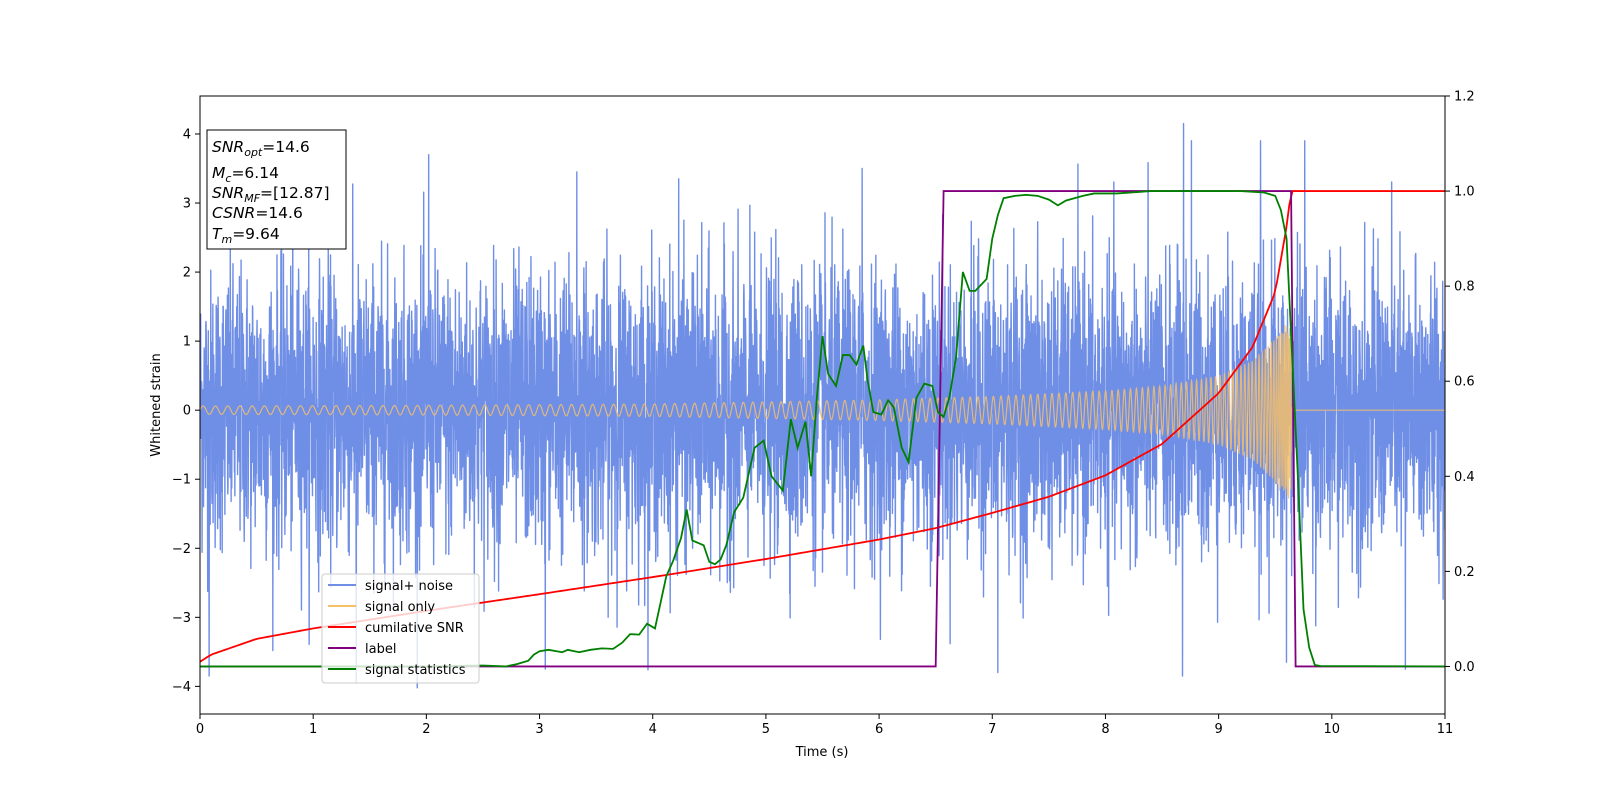 The image size is (1600, 800). I want to click on x-axis-label: Time (s), so click(822, 752).